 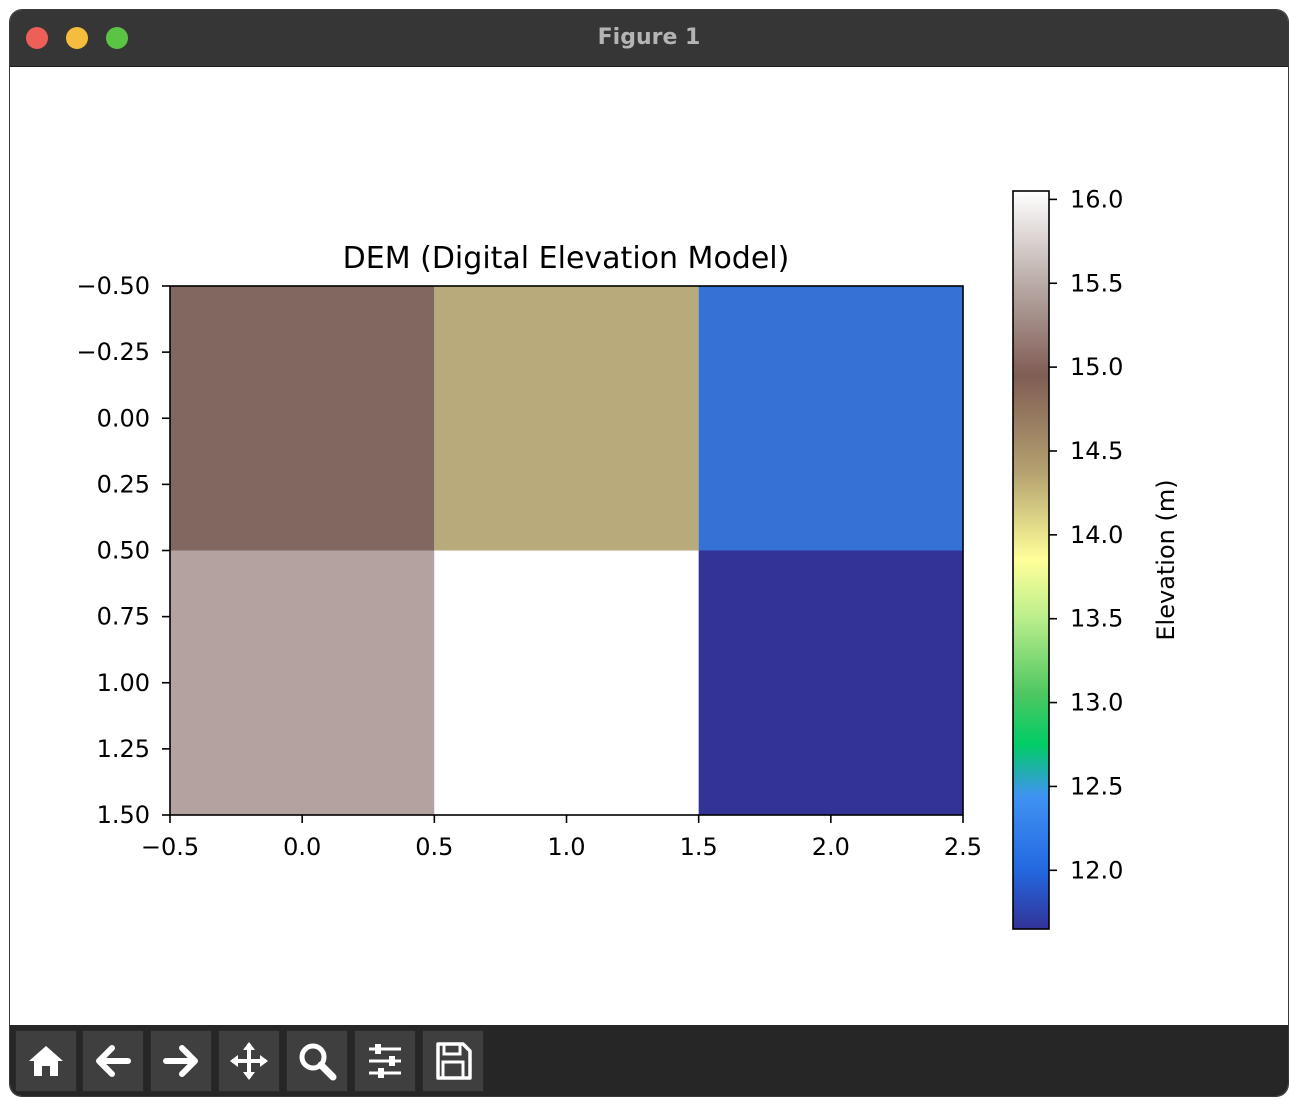 I want to click on y-tick-label: 1.25, so click(x=123, y=749).